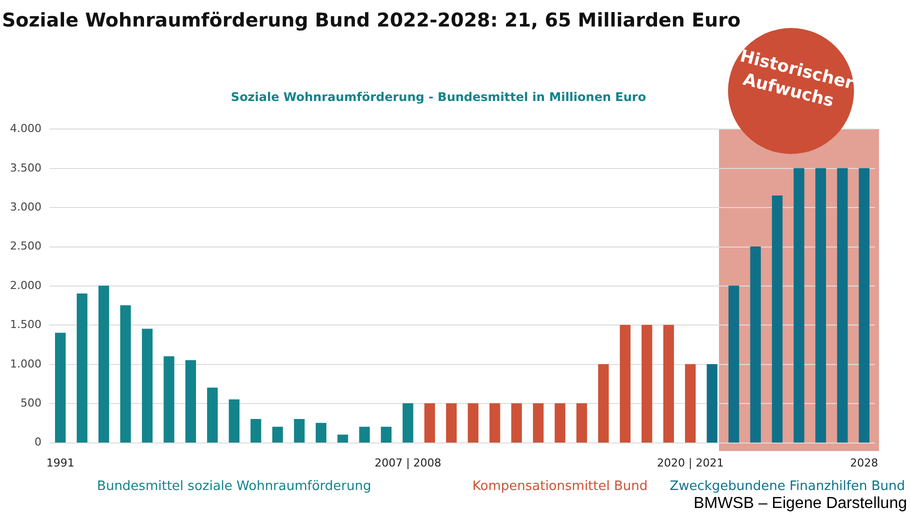  I want to click on x-tick-label: 2020 | 2021, so click(690, 463).